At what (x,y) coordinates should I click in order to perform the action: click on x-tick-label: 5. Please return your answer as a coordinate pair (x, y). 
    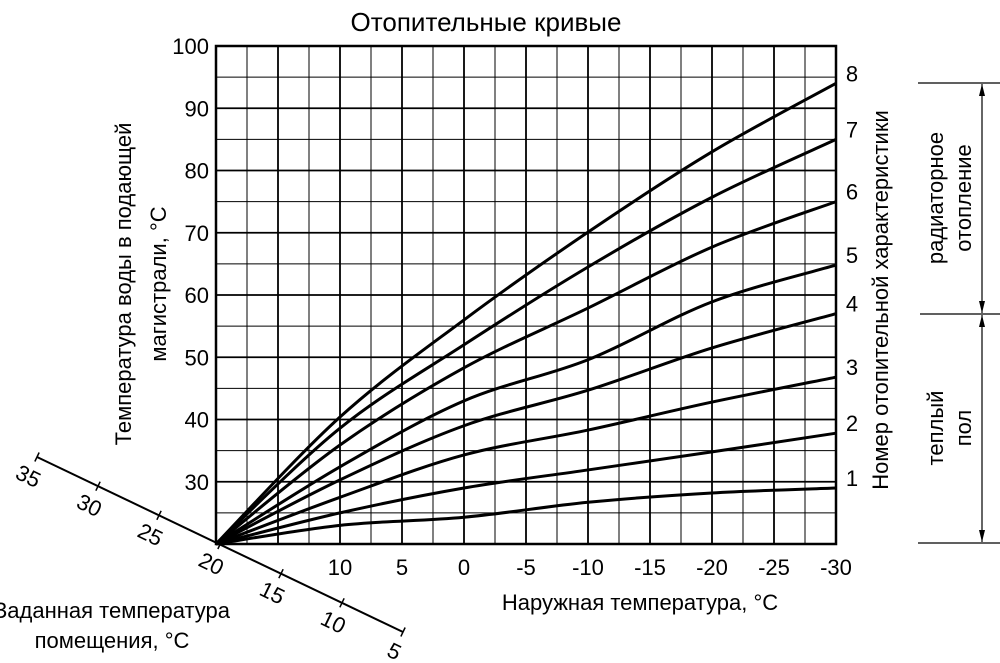
    Looking at the image, I should click on (402, 567).